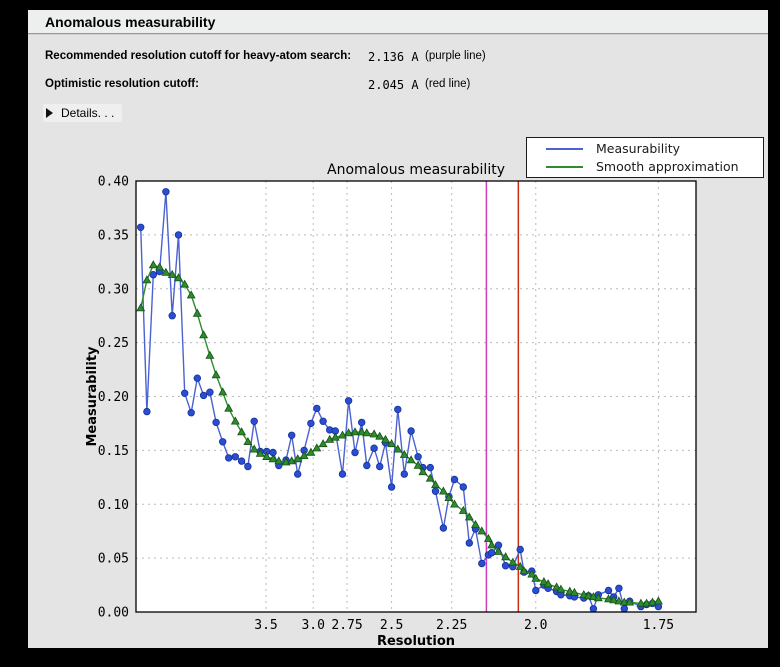 This screenshot has height=667, width=780. What do you see at coordinates (113, 505) in the screenshot?
I see `y-tick-label: 0.10` at bounding box center [113, 505].